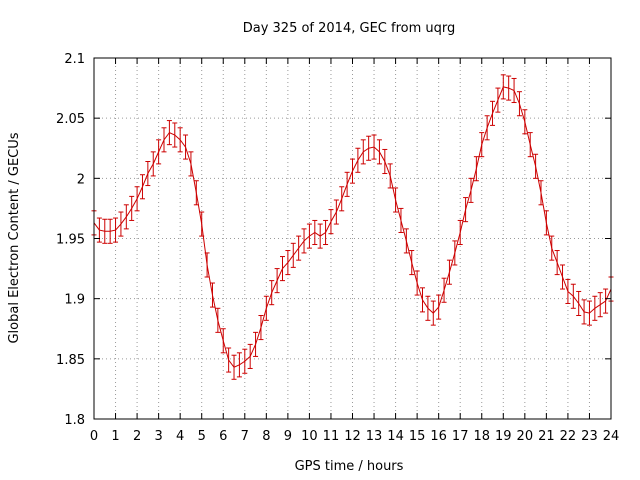  What do you see at coordinates (395, 436) in the screenshot?
I see `x-tick-label: 14` at bounding box center [395, 436].